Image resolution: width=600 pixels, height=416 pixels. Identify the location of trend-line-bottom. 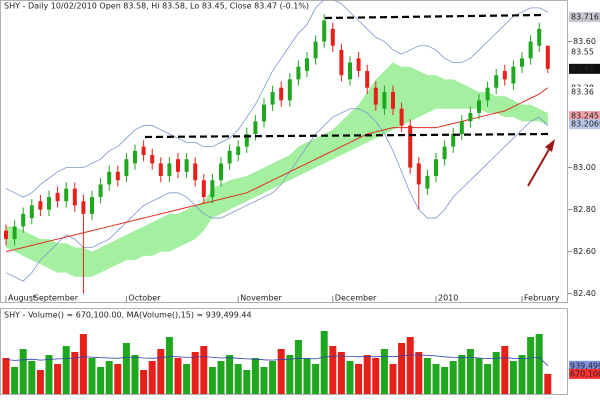
(348, 135).